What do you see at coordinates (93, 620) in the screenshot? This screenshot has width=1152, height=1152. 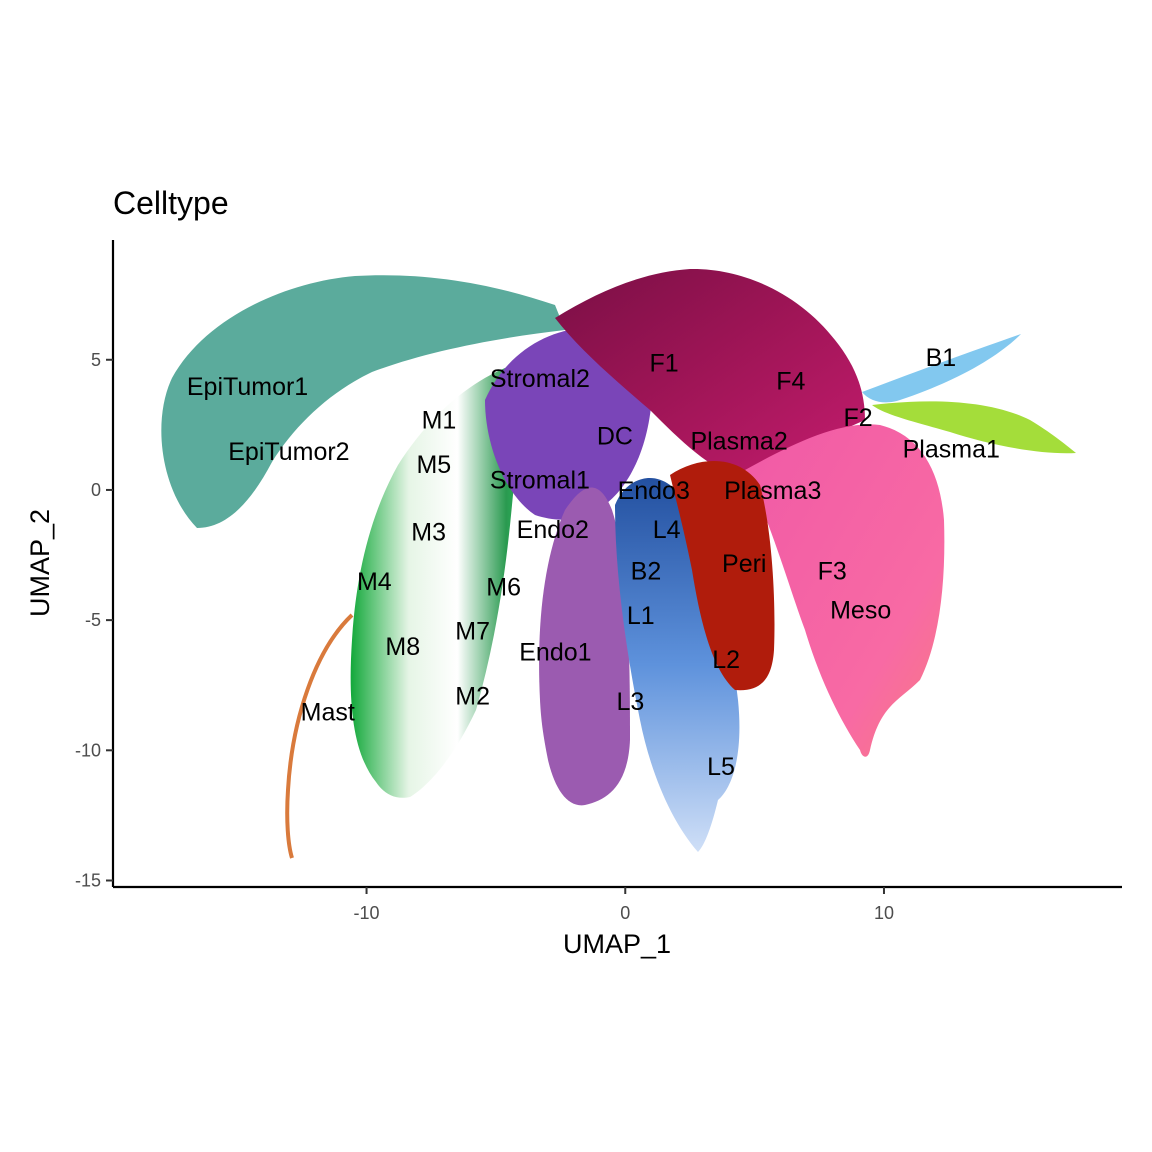 I see `y-tick-label: -5` at bounding box center [93, 620].